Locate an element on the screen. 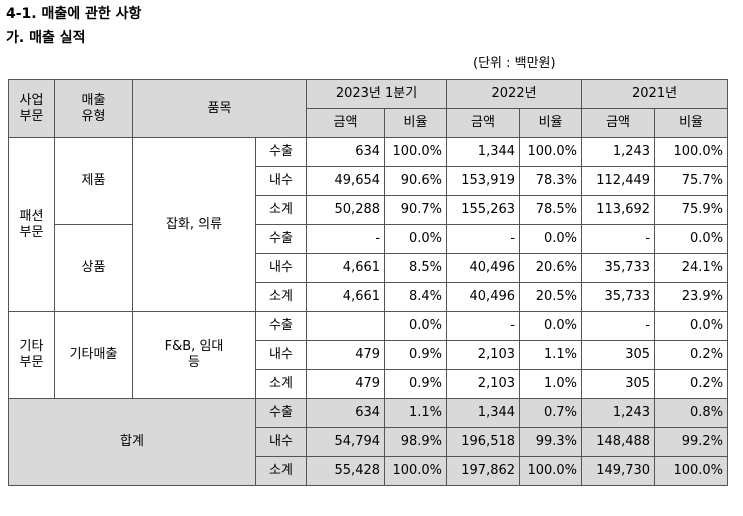 This screenshot has width=743, height=516. item-cell: 잡화, 의류 is located at coordinates (194, 224).